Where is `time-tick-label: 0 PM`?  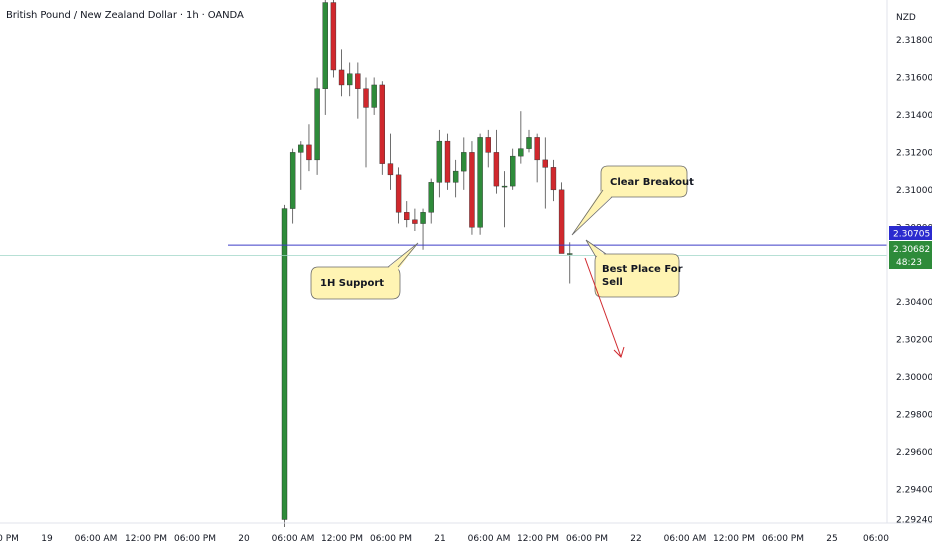
time-tick-label: 0 PM is located at coordinates (9, 539).